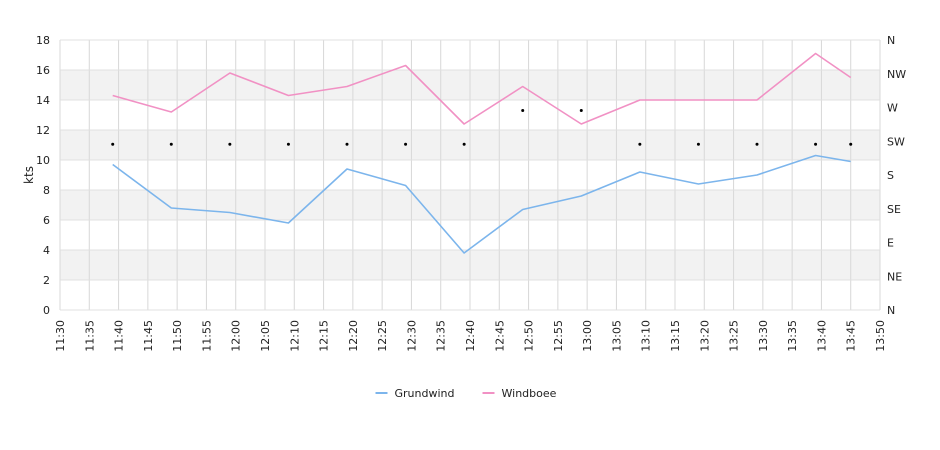  What do you see at coordinates (148, 336) in the screenshot?
I see `x-tick-label: 11:45` at bounding box center [148, 336].